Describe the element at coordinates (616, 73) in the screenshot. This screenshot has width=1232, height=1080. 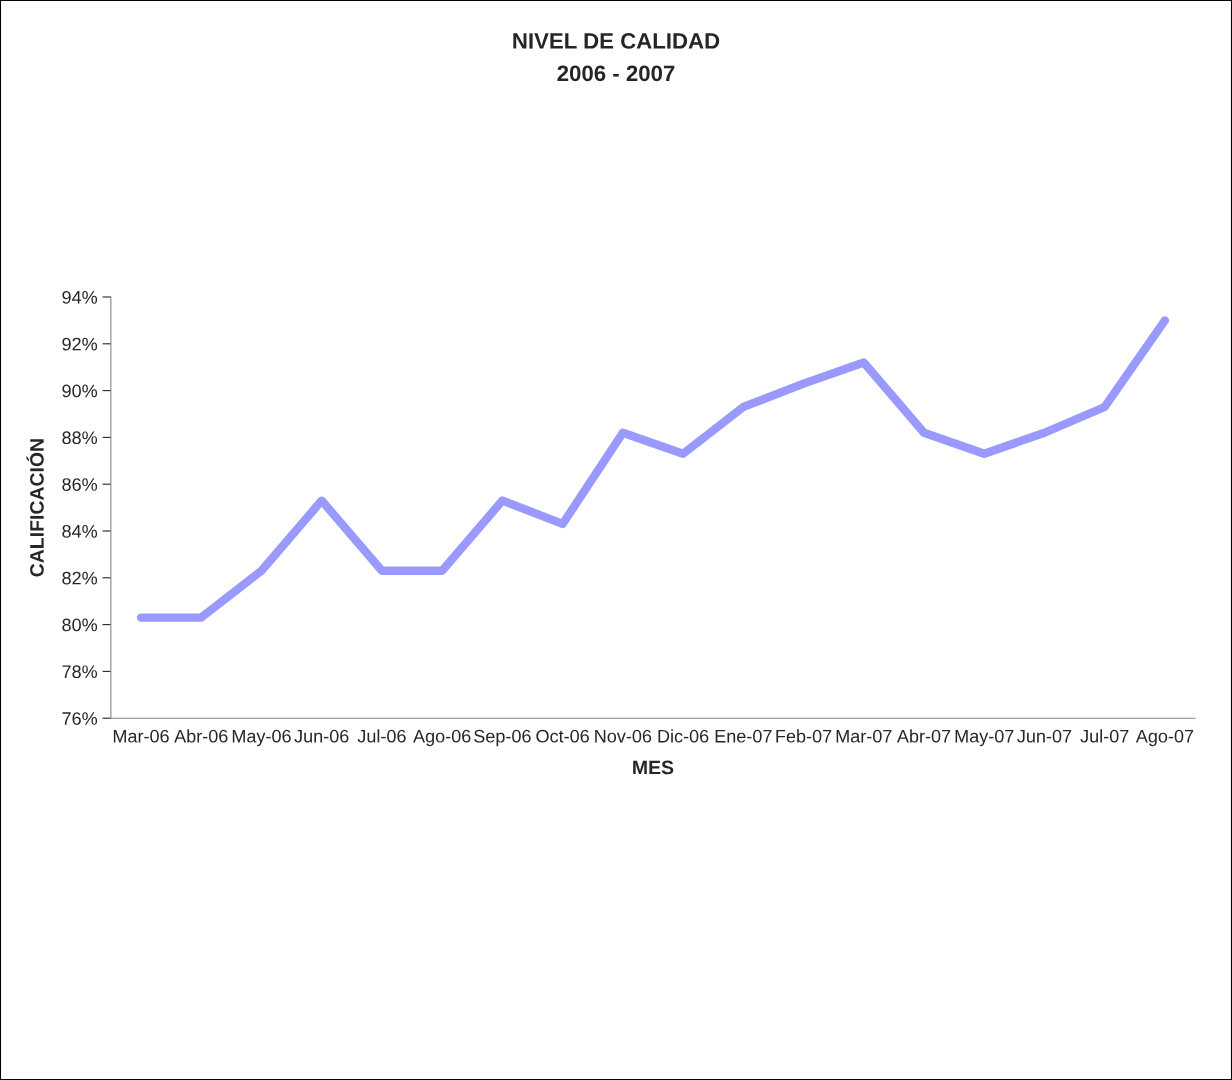
I see `chart-subtitle: 2006 - 2007` at that location.